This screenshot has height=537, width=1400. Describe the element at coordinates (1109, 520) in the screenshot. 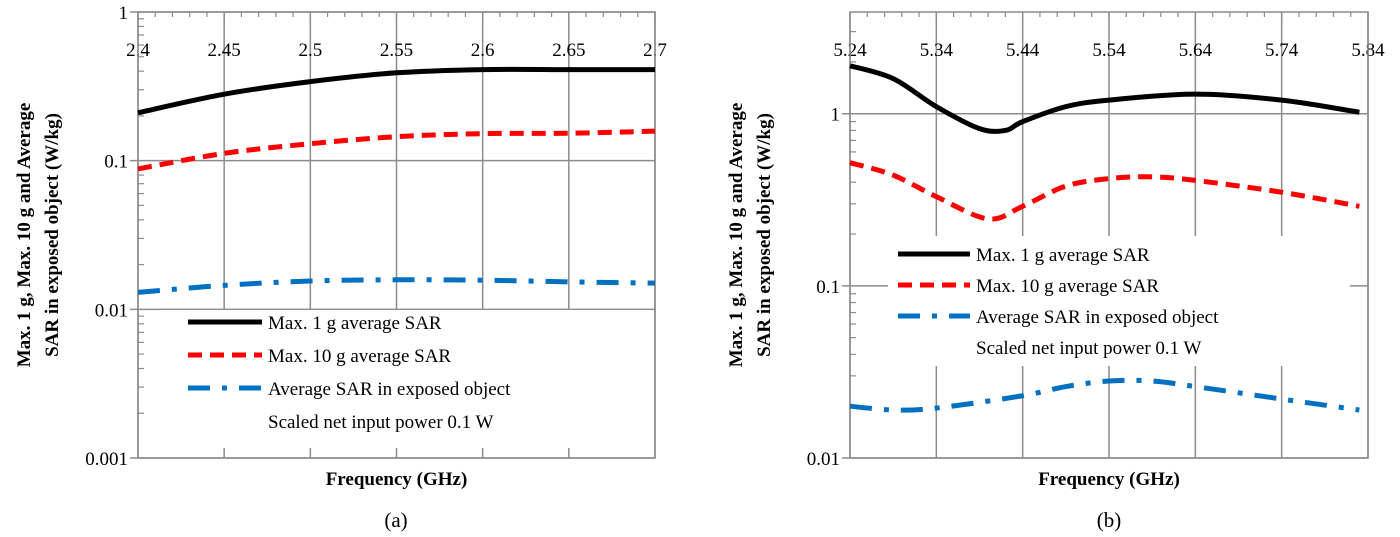

I see `panel-caption: (b)` at that location.